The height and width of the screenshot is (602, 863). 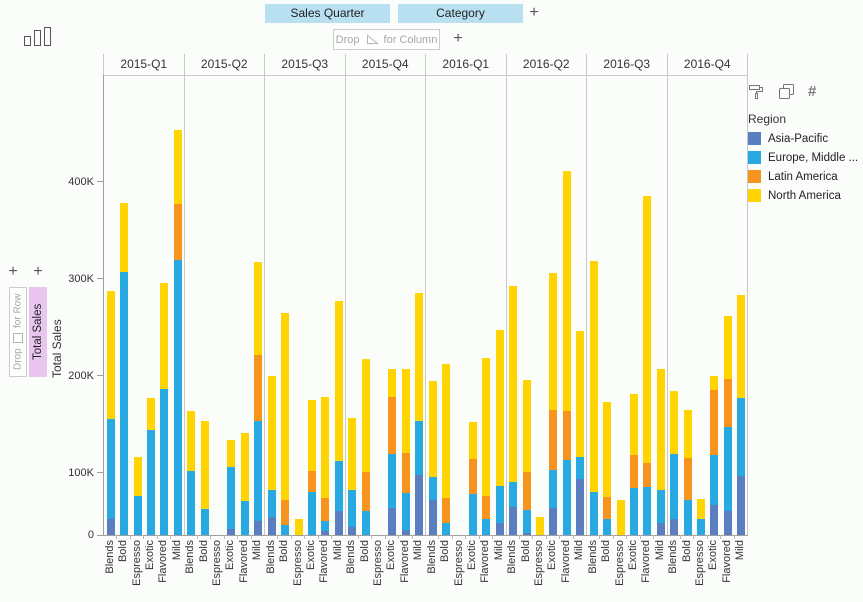 I want to click on bar-2016-Q4-Exotic, so click(x=714, y=305).